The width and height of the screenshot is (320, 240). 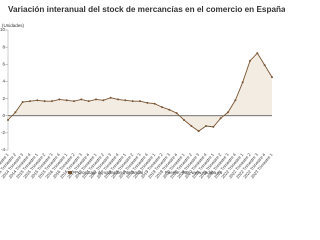 I want to click on y-axis-label: (Unidades), so click(x=13, y=25).